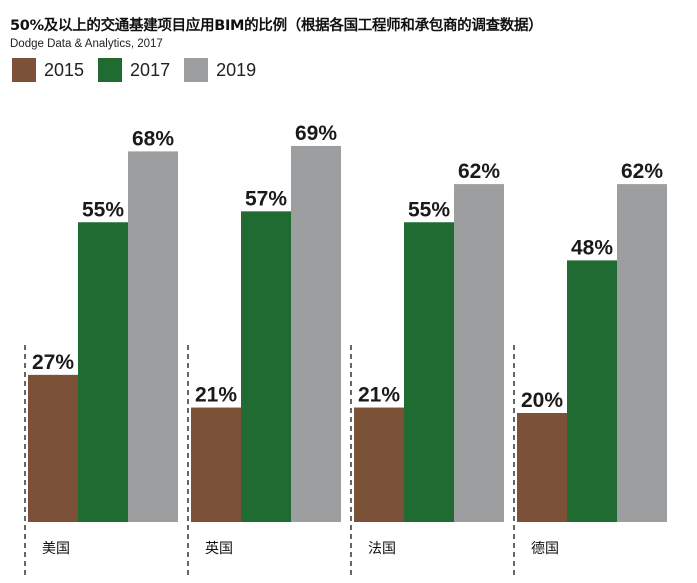 This screenshot has width=697, height=583. I want to click on bar-value-label: 27%, so click(53, 362).